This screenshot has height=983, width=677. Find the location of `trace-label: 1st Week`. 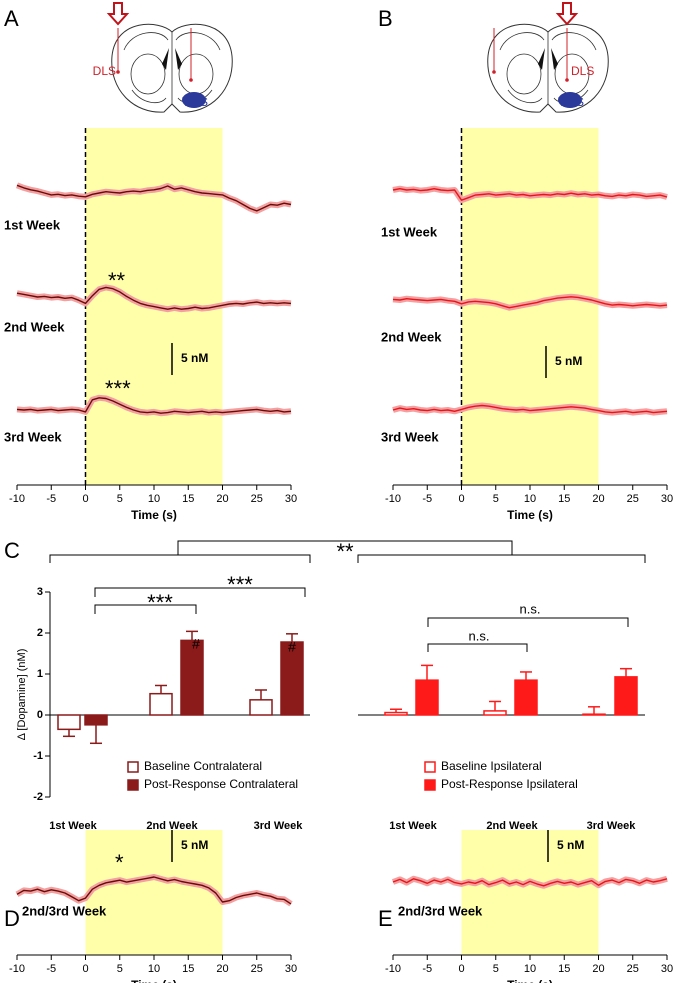

trace-label: 1st Week is located at coordinates (409, 231).